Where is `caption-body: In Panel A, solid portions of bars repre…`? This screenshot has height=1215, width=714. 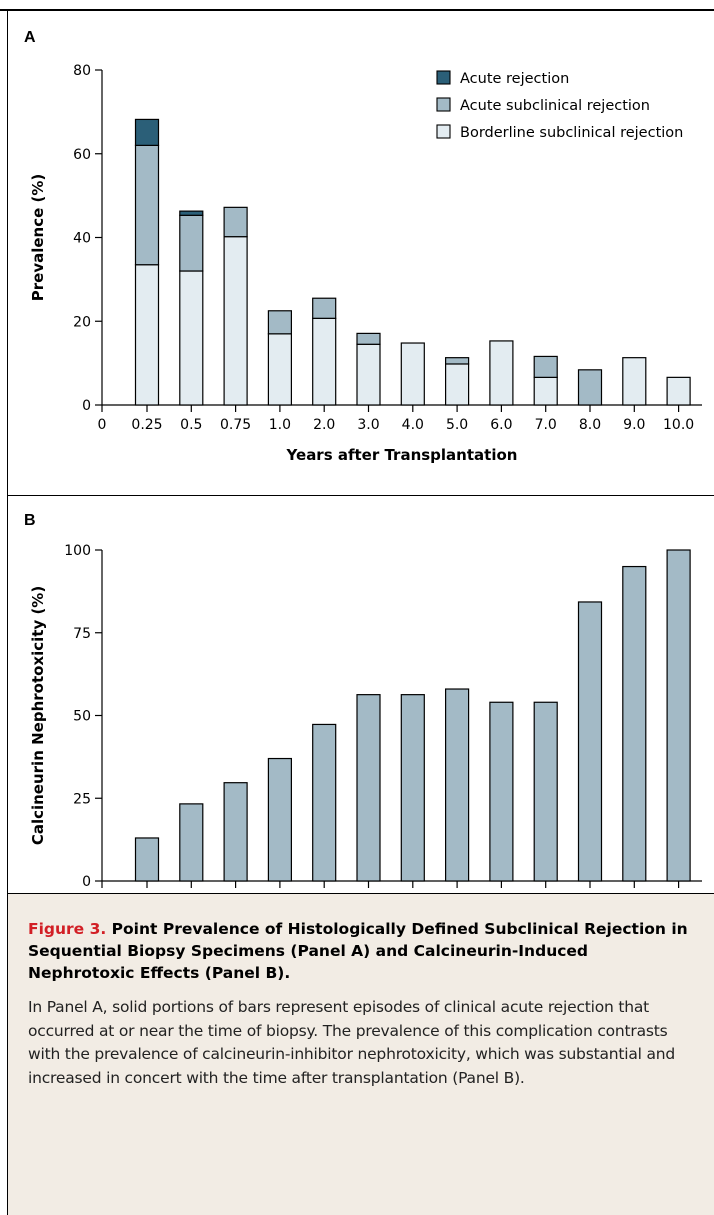 caption-body: In Panel A, solid portions of bars repre… is located at coordinates (352, 1042).